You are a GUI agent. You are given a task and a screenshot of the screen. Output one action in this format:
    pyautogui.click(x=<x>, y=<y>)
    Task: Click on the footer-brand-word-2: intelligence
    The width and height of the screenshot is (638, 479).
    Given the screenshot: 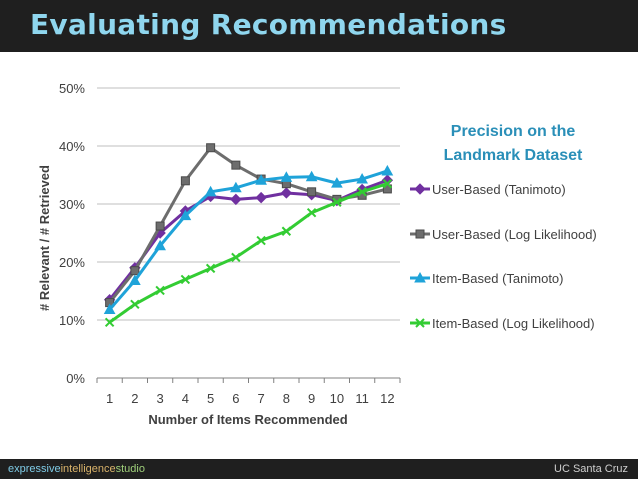 What is the action you would take?
    pyautogui.click(x=88, y=469)
    